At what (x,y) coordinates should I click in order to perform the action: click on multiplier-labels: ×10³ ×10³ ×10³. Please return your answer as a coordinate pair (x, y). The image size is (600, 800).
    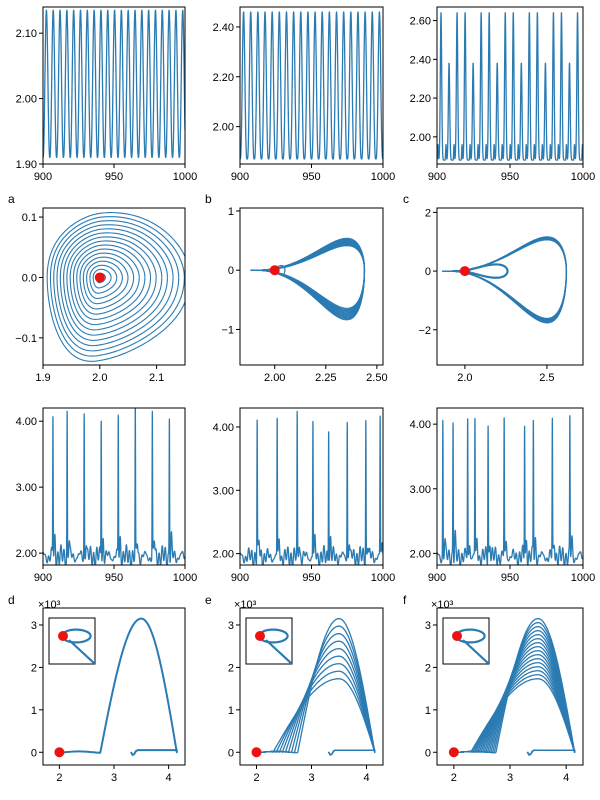
    Looking at the image, I should click on (246, 605).